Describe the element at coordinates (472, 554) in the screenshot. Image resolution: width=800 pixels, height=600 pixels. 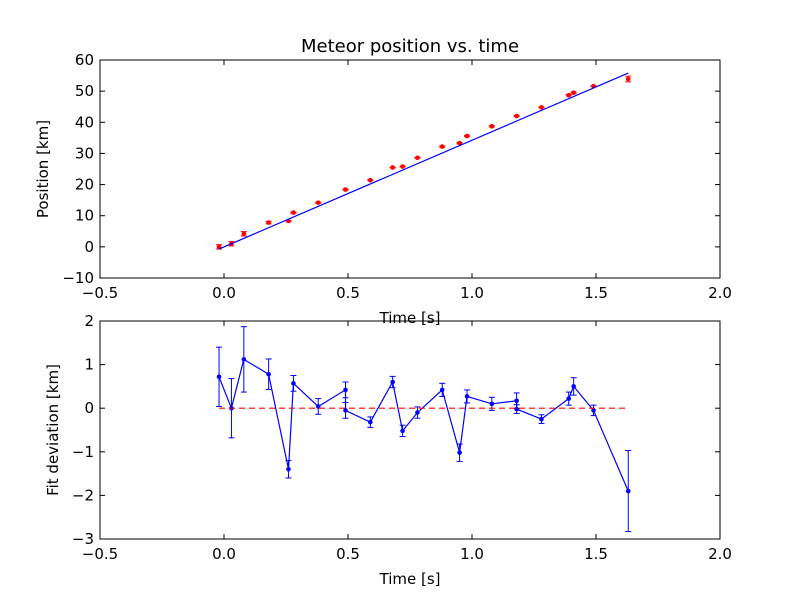
I see `deviation-chart-x-tick-label: 1.0` at that location.